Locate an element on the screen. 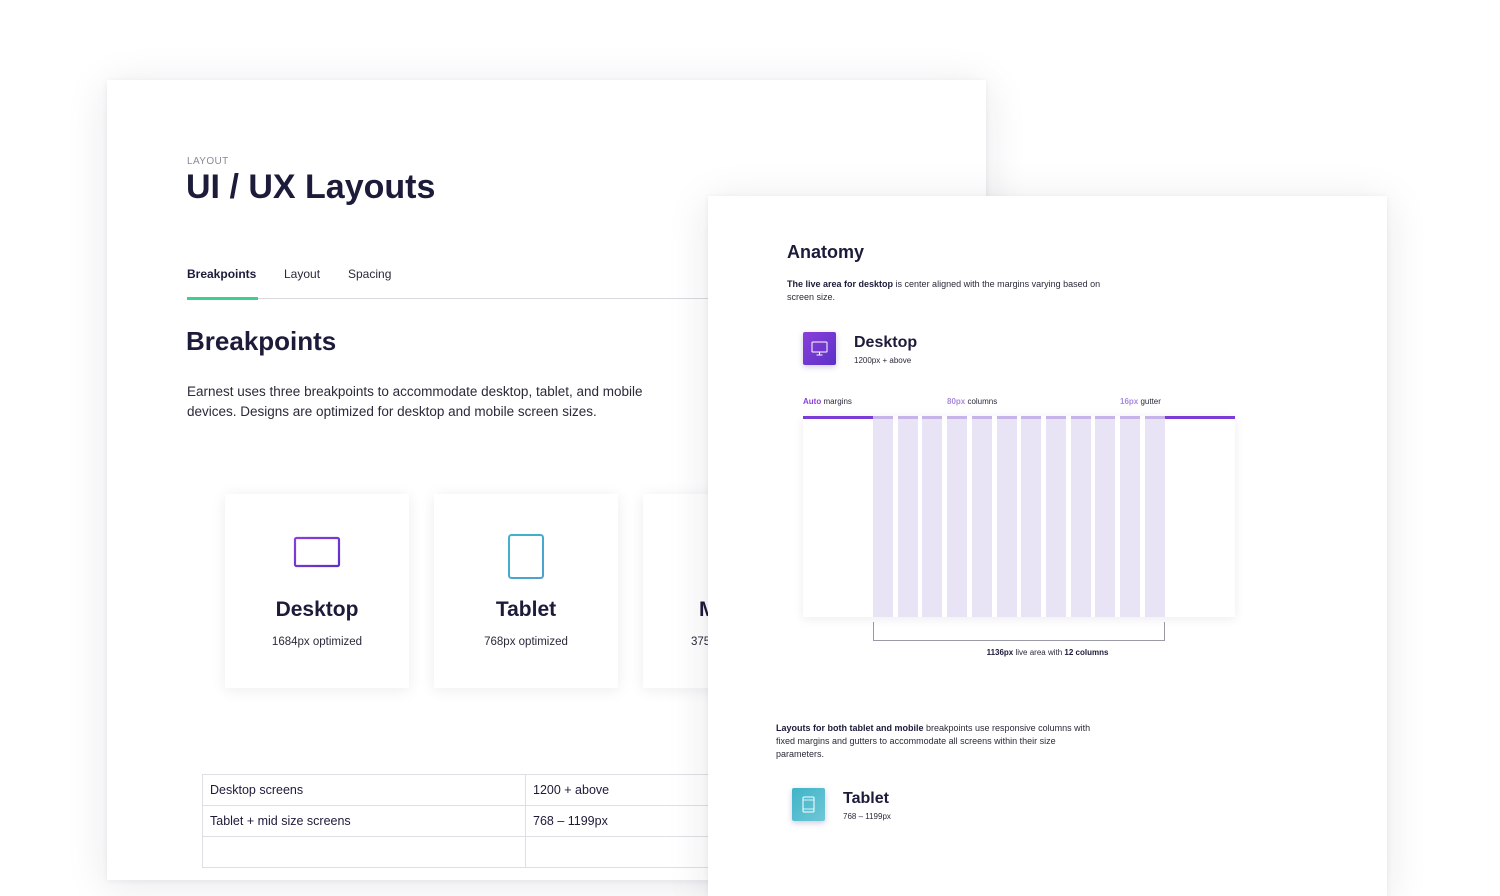 The height and width of the screenshot is (896, 1500). page-title: UI / UX Layouts is located at coordinates (311, 187).